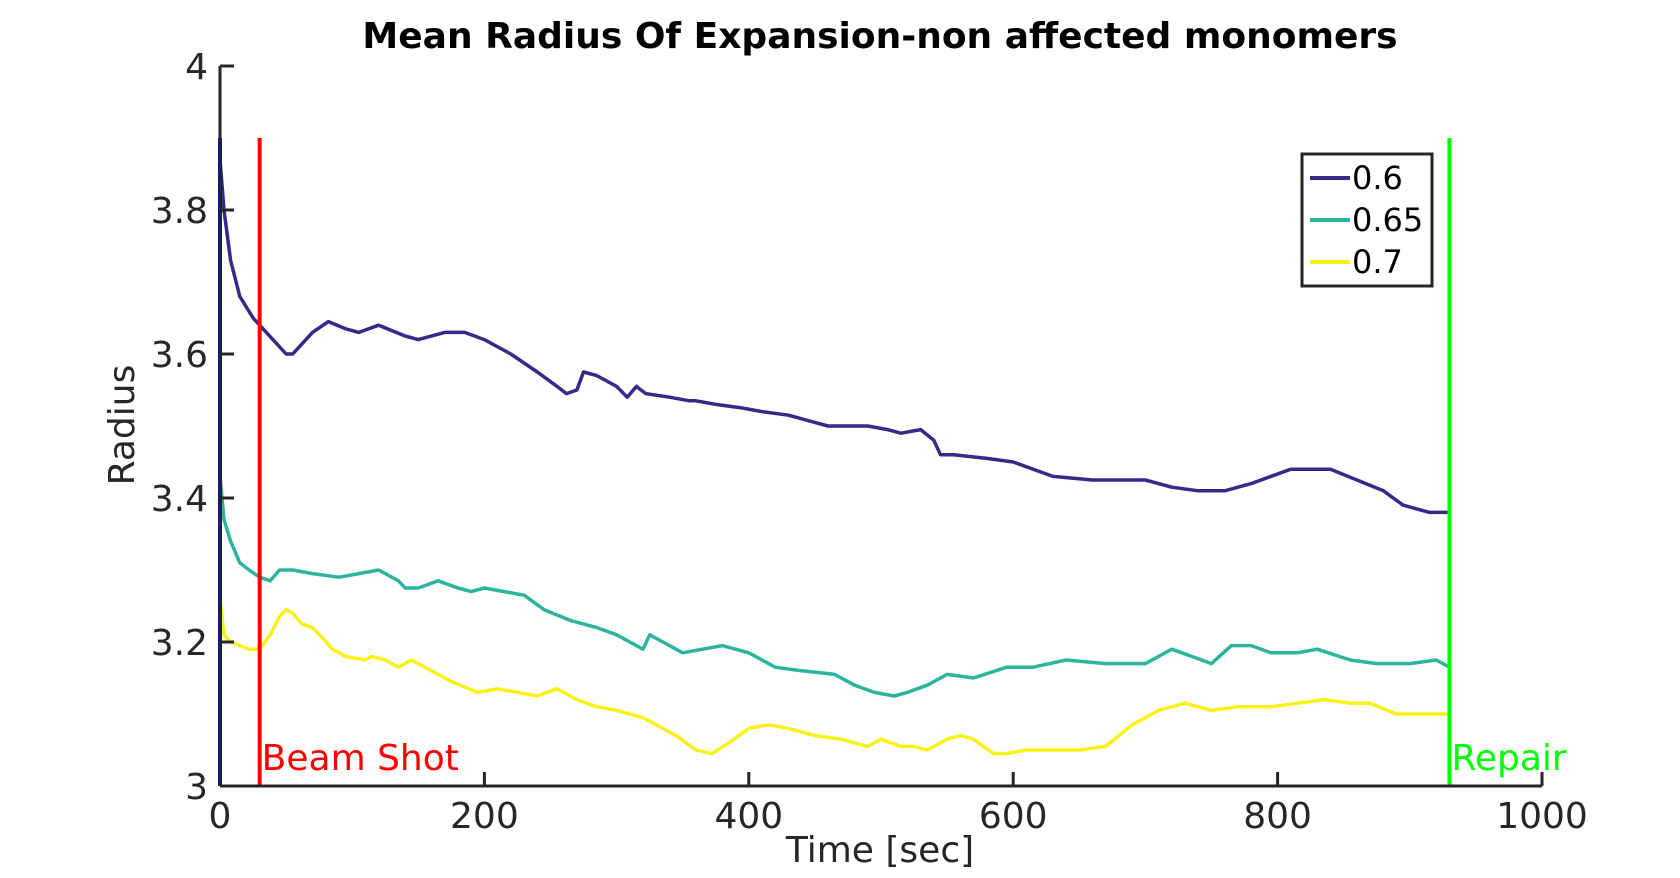 The height and width of the screenshot is (878, 1680). I want to click on y-tick-label: 3.2, so click(179, 643).